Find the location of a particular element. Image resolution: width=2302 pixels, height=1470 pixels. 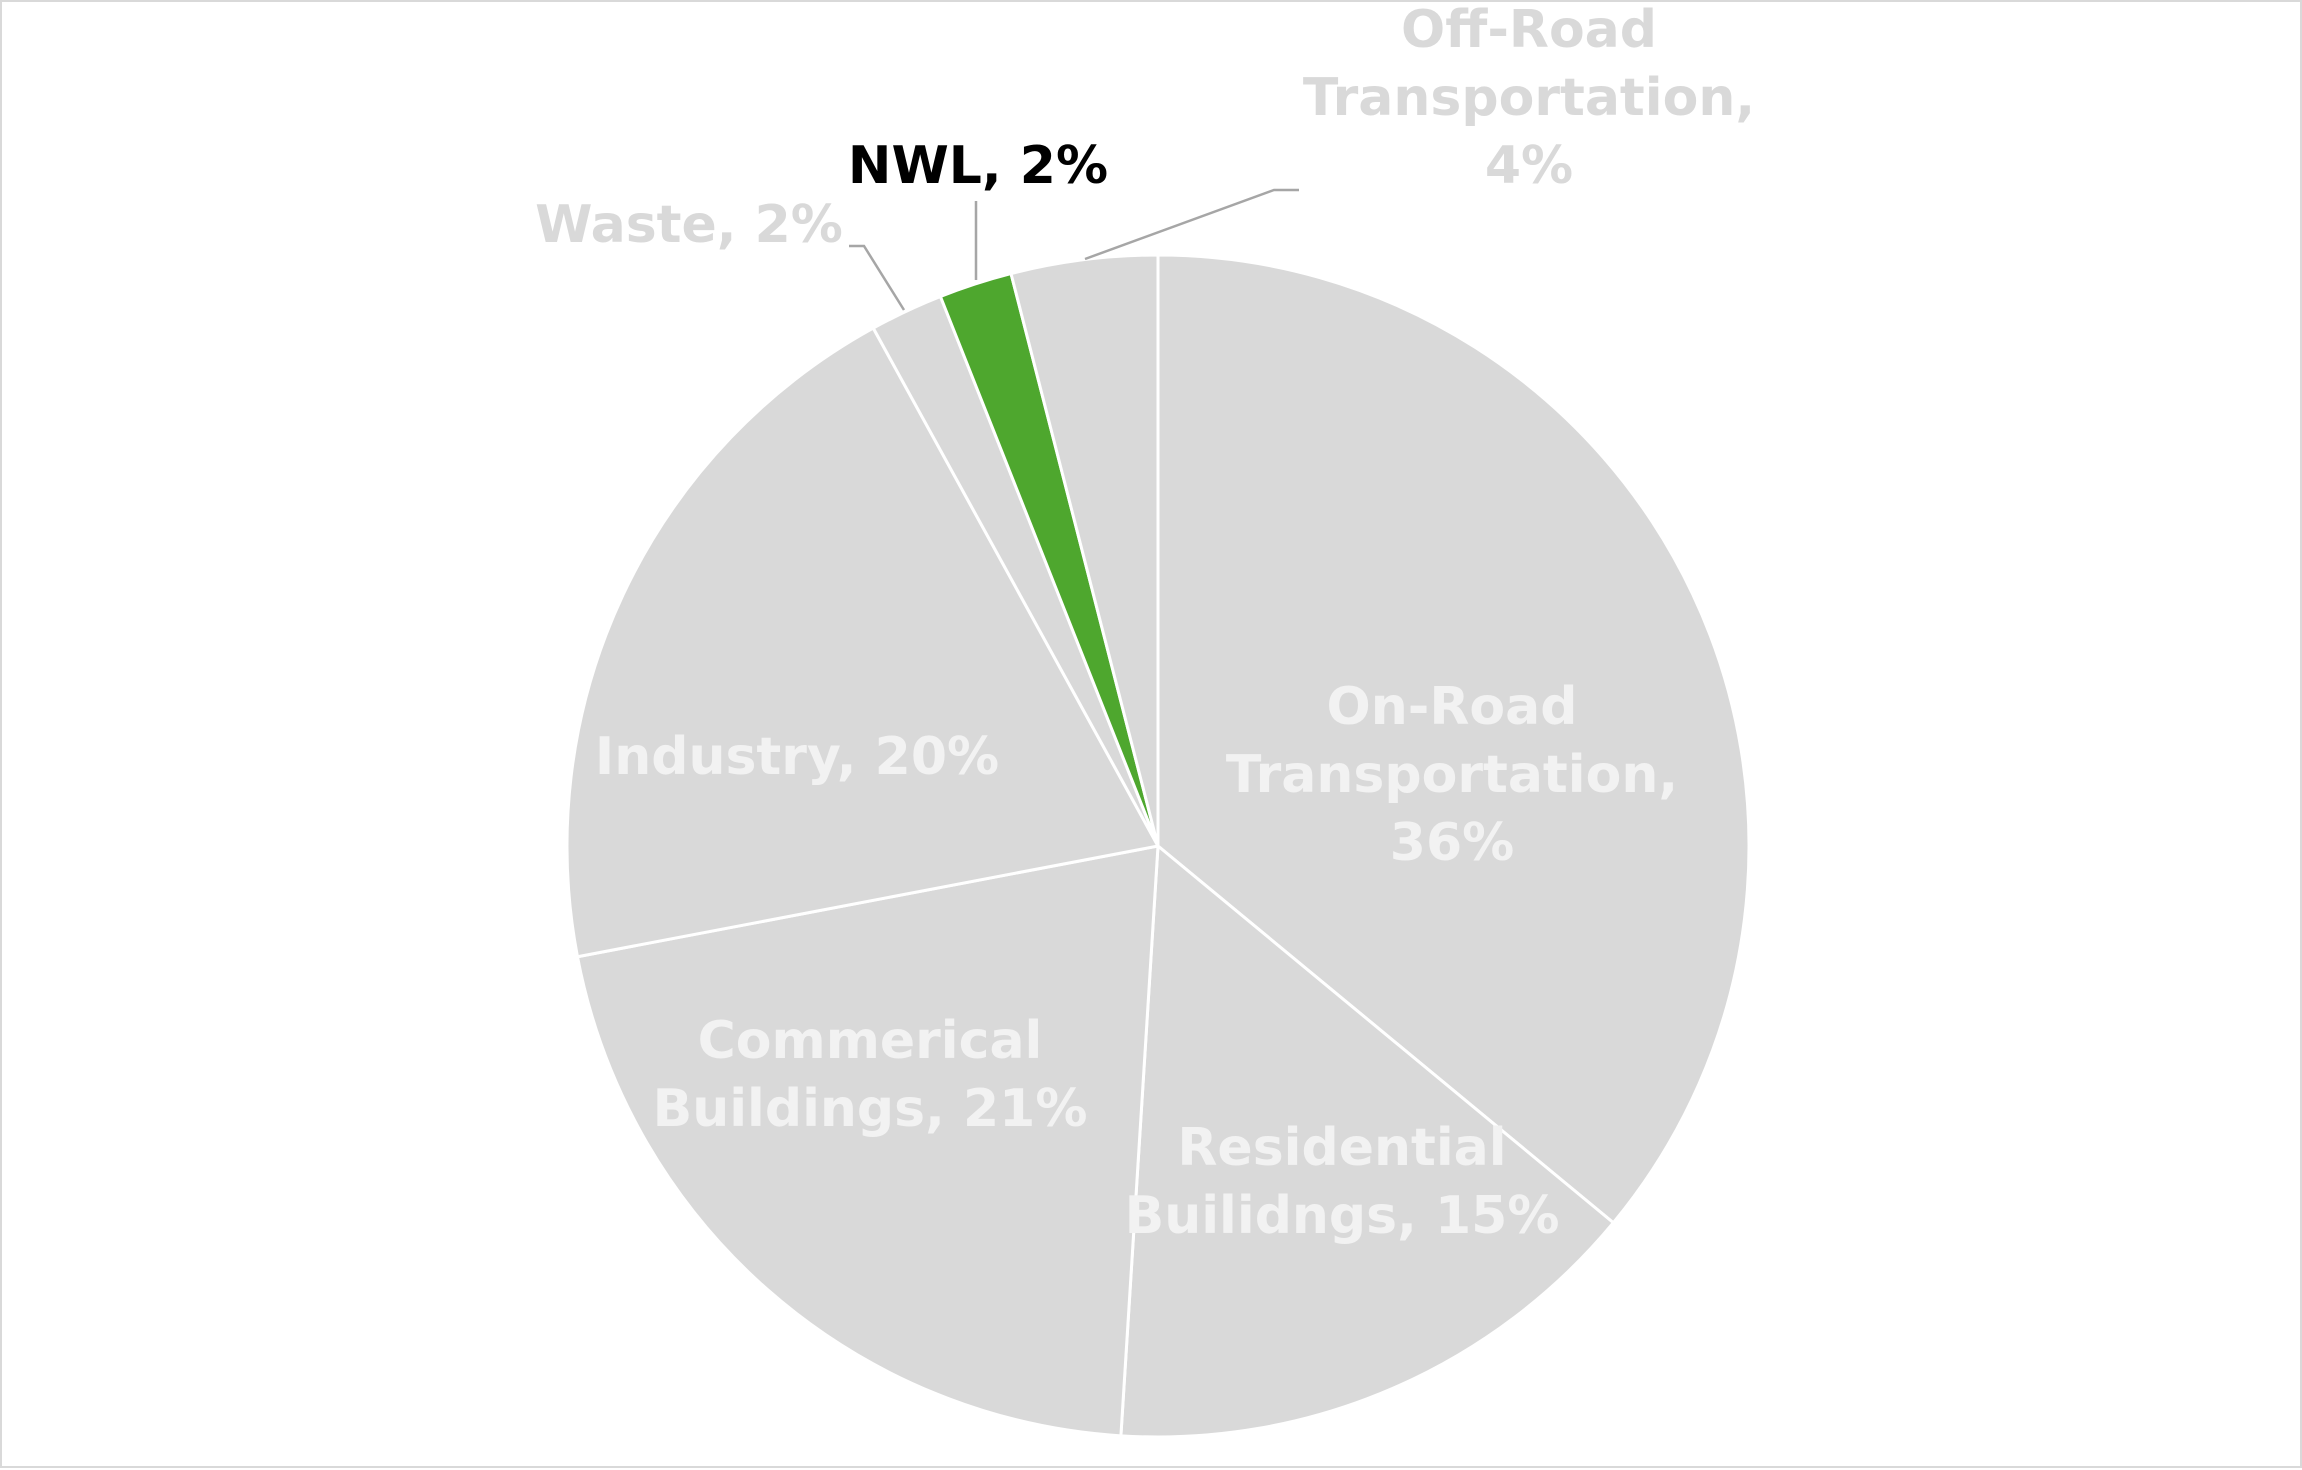

data-label-off-road-transportation: Off-Road Transportation, 4% is located at coordinates (1529, 99).